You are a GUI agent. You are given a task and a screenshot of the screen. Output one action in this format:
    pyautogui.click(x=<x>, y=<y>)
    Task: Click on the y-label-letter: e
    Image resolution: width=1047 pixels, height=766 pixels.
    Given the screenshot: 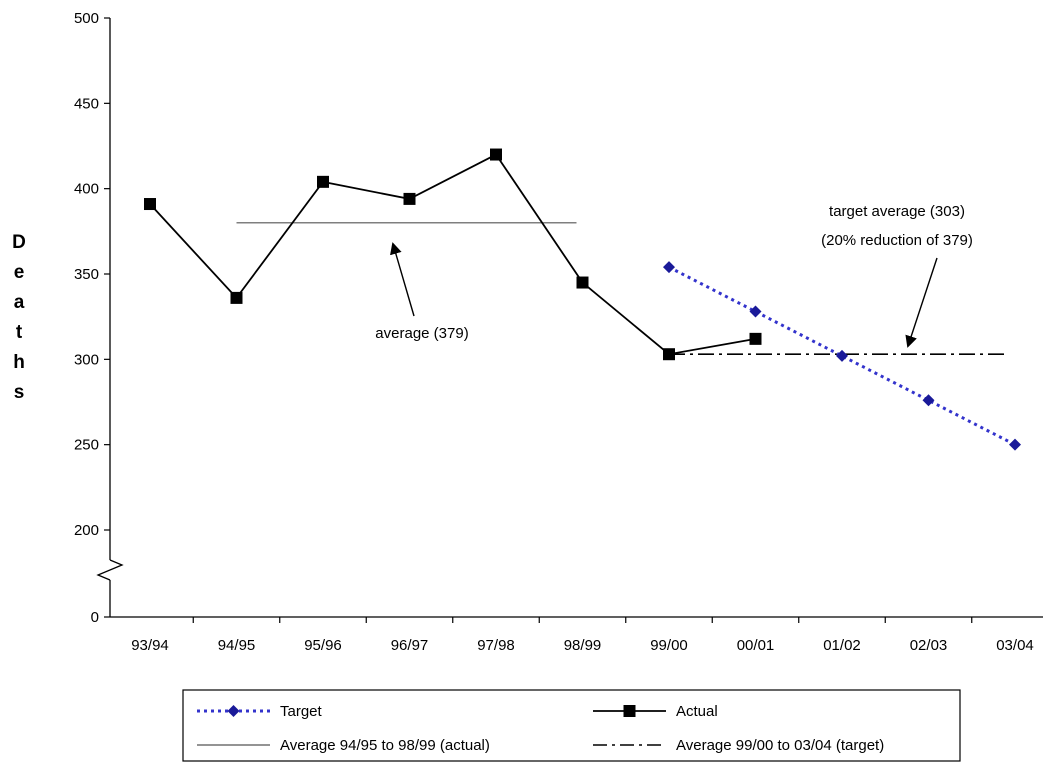 What is the action you would take?
    pyautogui.click(x=19, y=272)
    